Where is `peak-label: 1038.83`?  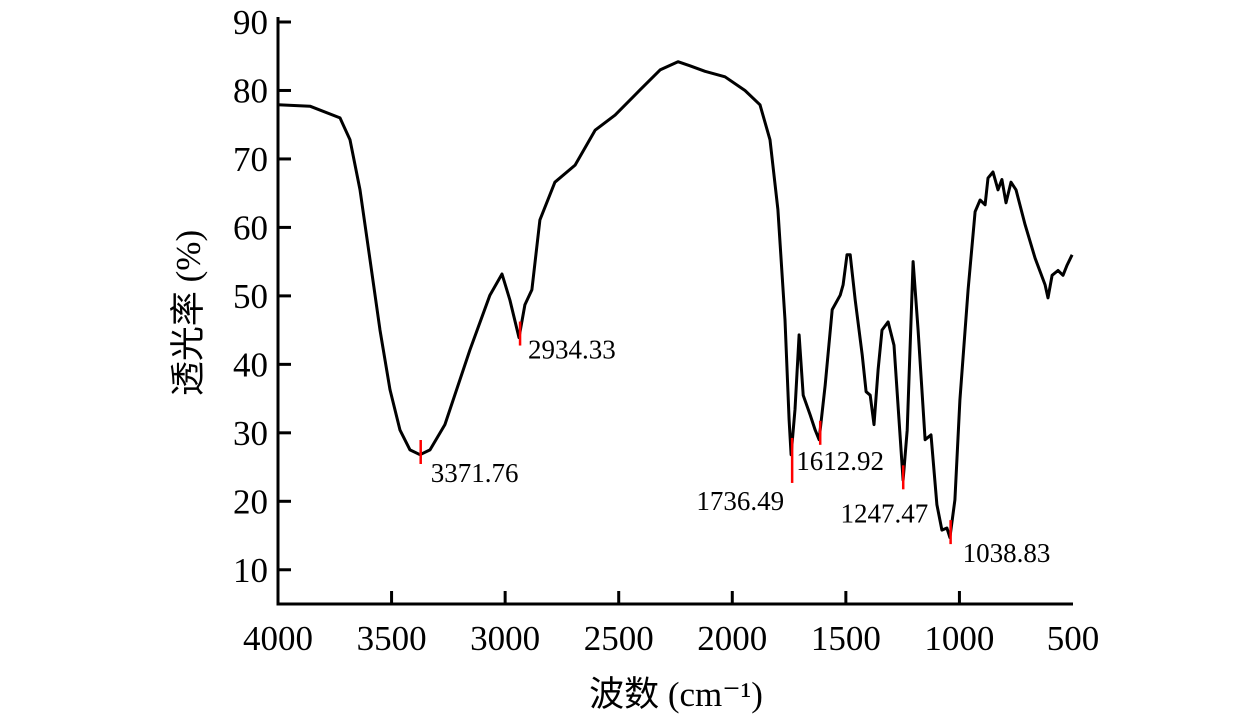
peak-label: 1038.83 is located at coordinates (1007, 553).